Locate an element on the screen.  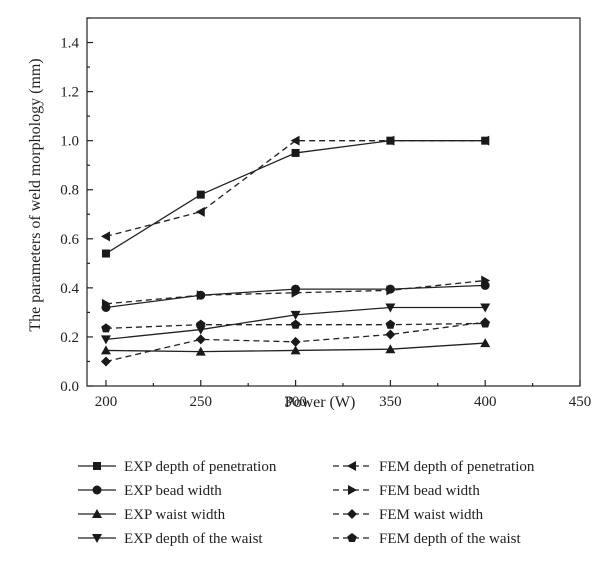
legend-item: FEM depth of the waist is located at coordinates (427, 539).